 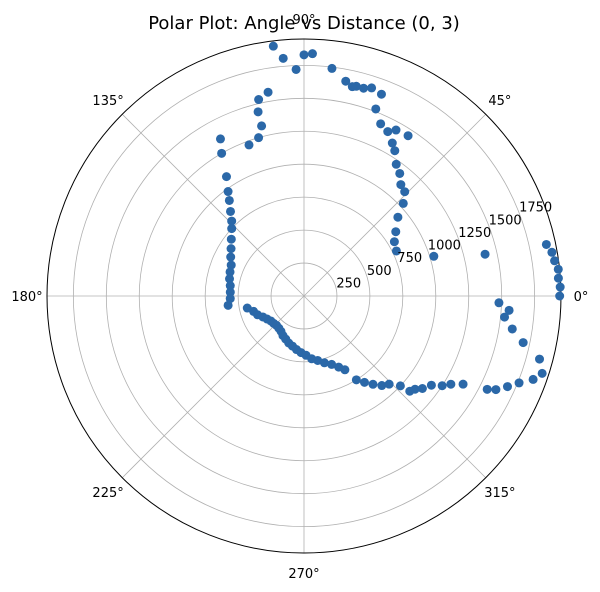 What do you see at coordinates (499, 493) in the screenshot?
I see `angular-tick-label: 315°` at bounding box center [499, 493].